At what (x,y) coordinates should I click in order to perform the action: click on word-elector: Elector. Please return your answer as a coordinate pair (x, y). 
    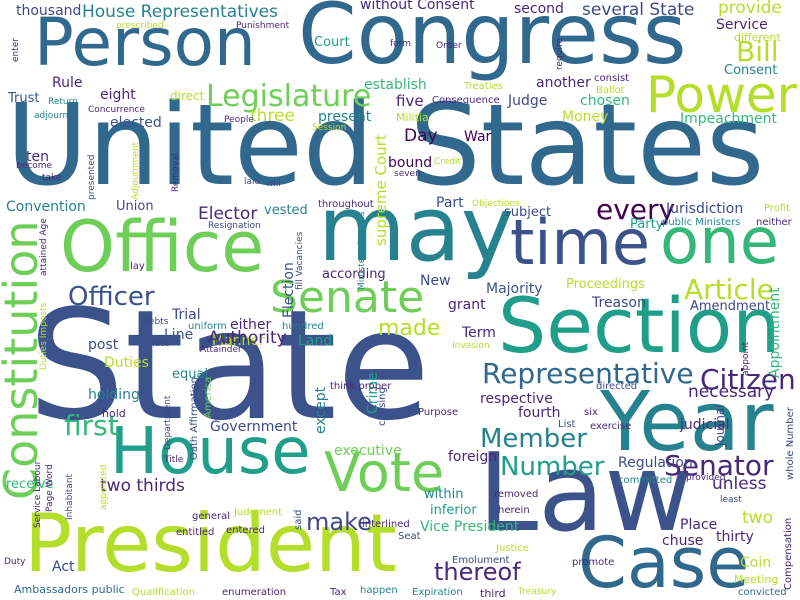
    Looking at the image, I should click on (228, 214).